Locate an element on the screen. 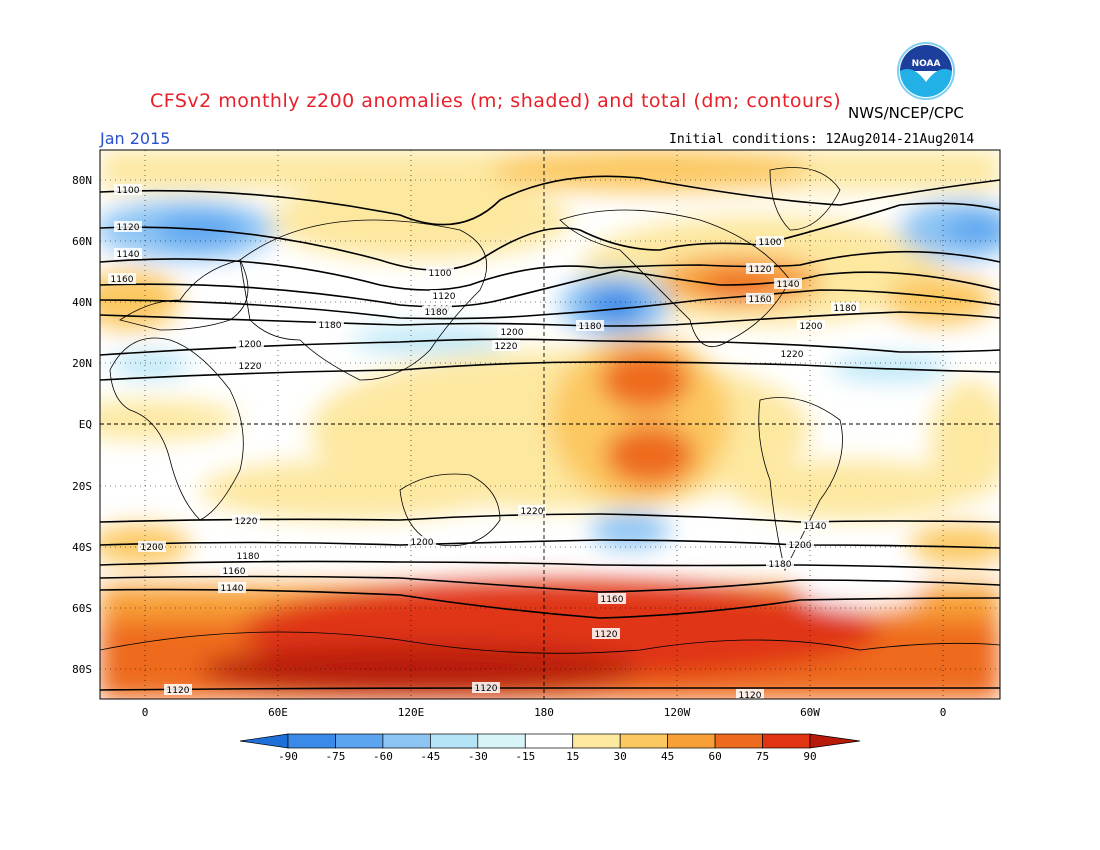 The height and width of the screenshot is (850, 1100). initial-conditions-label: Initial conditions: 12Aug2014-21Aug2014 is located at coordinates (822, 139).